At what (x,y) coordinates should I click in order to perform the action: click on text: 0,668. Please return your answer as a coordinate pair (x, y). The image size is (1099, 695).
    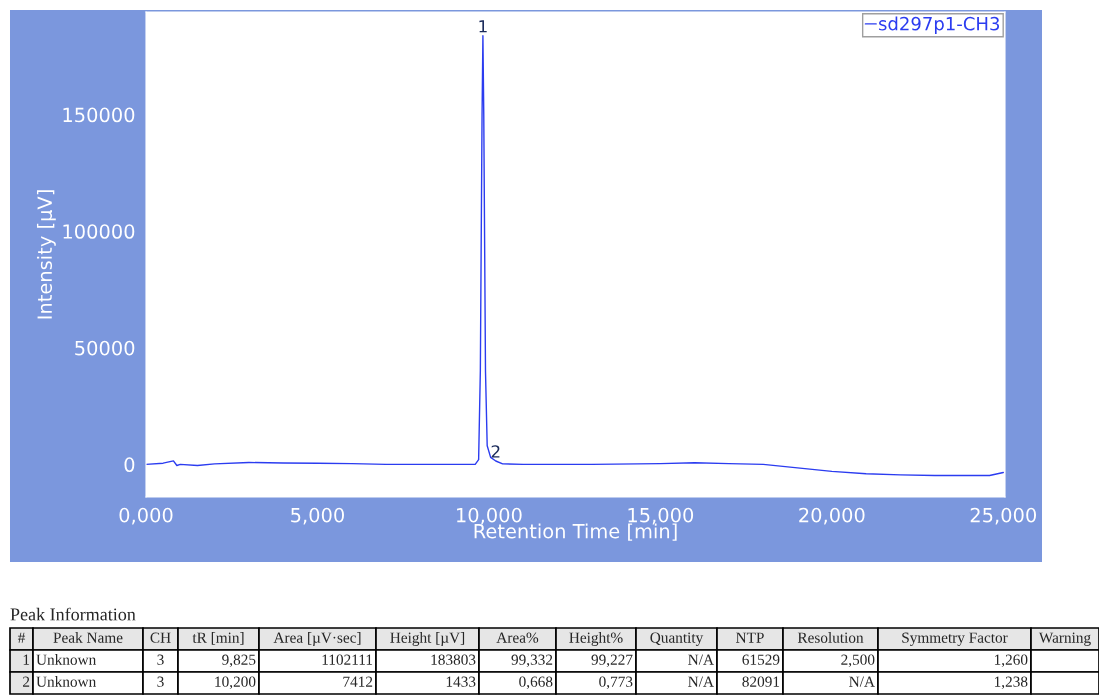
    Looking at the image, I should click on (536, 683).